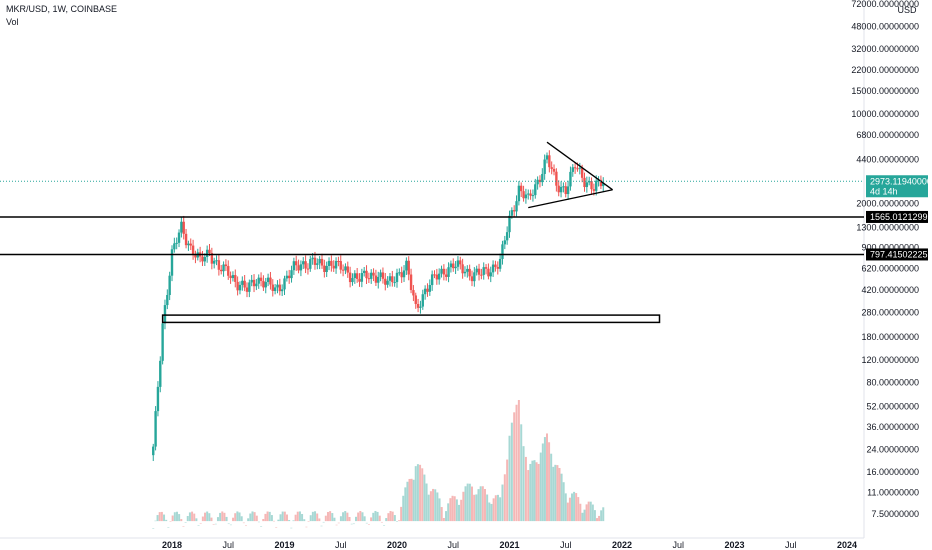 Image resolution: width=932 pixels, height=550 pixels. I want to click on support-zone-rectangle, so click(411, 319).